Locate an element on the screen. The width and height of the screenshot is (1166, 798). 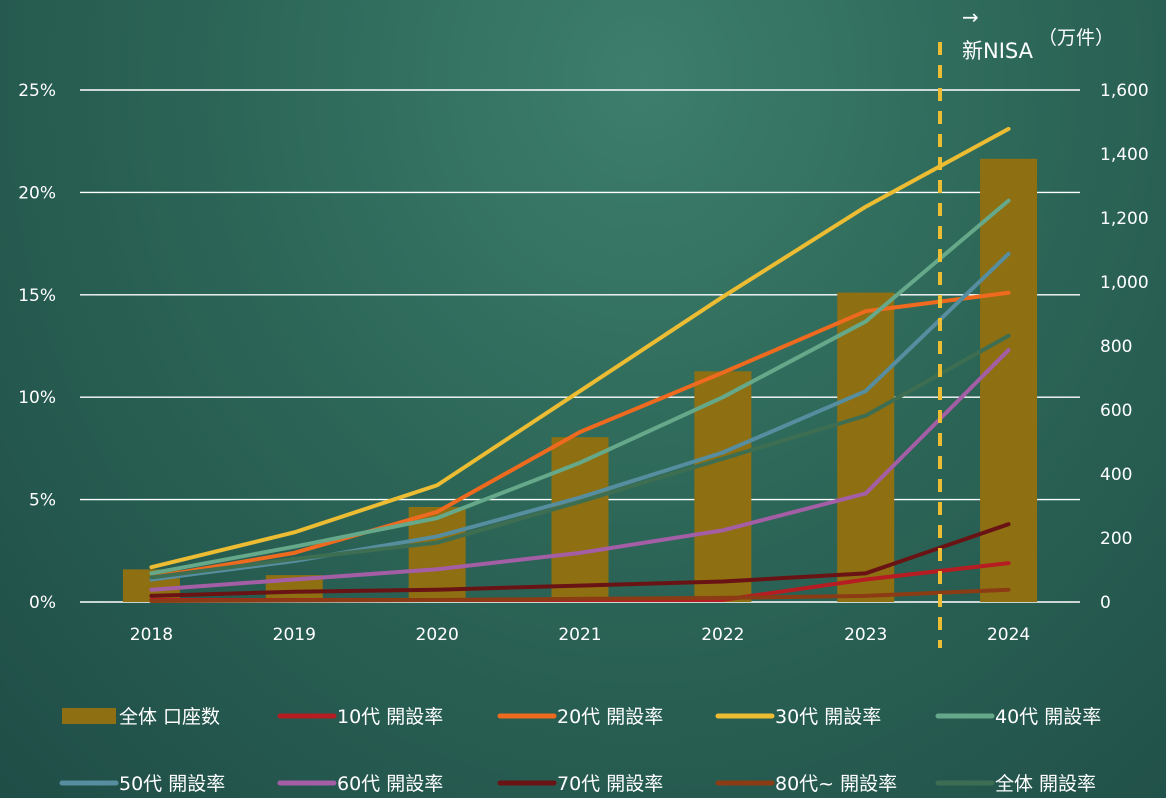
left-tick-label: 10% is located at coordinates (37, 398).